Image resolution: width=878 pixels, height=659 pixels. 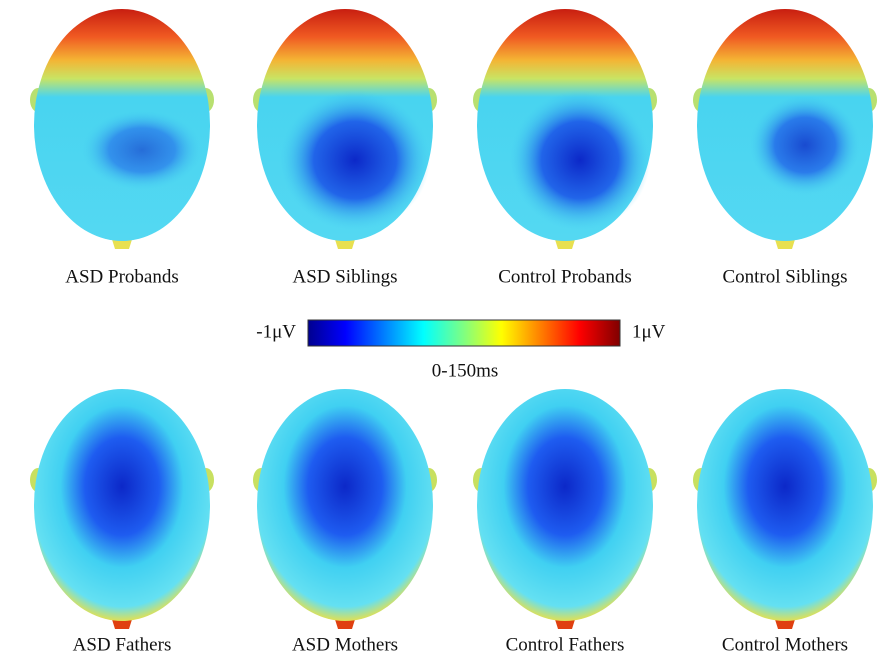 What do you see at coordinates (464, 333) in the screenshot?
I see `colorbar` at bounding box center [464, 333].